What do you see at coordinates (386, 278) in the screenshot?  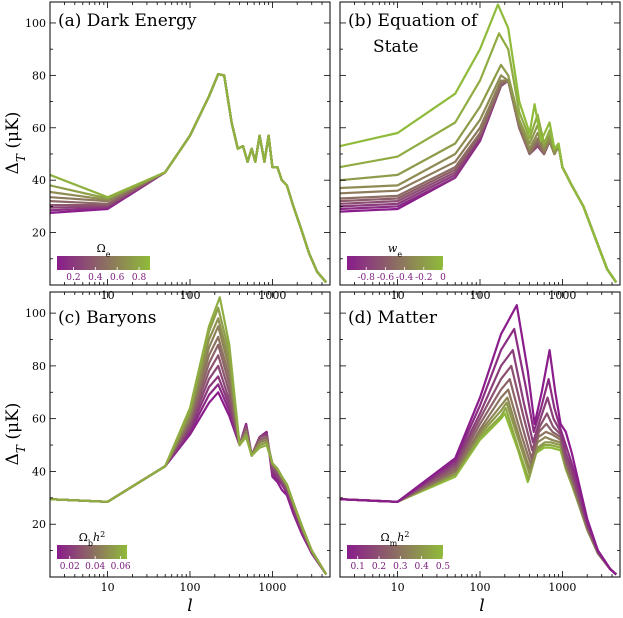 I see `colorbar-tick-label: -0.6` at bounding box center [386, 278].